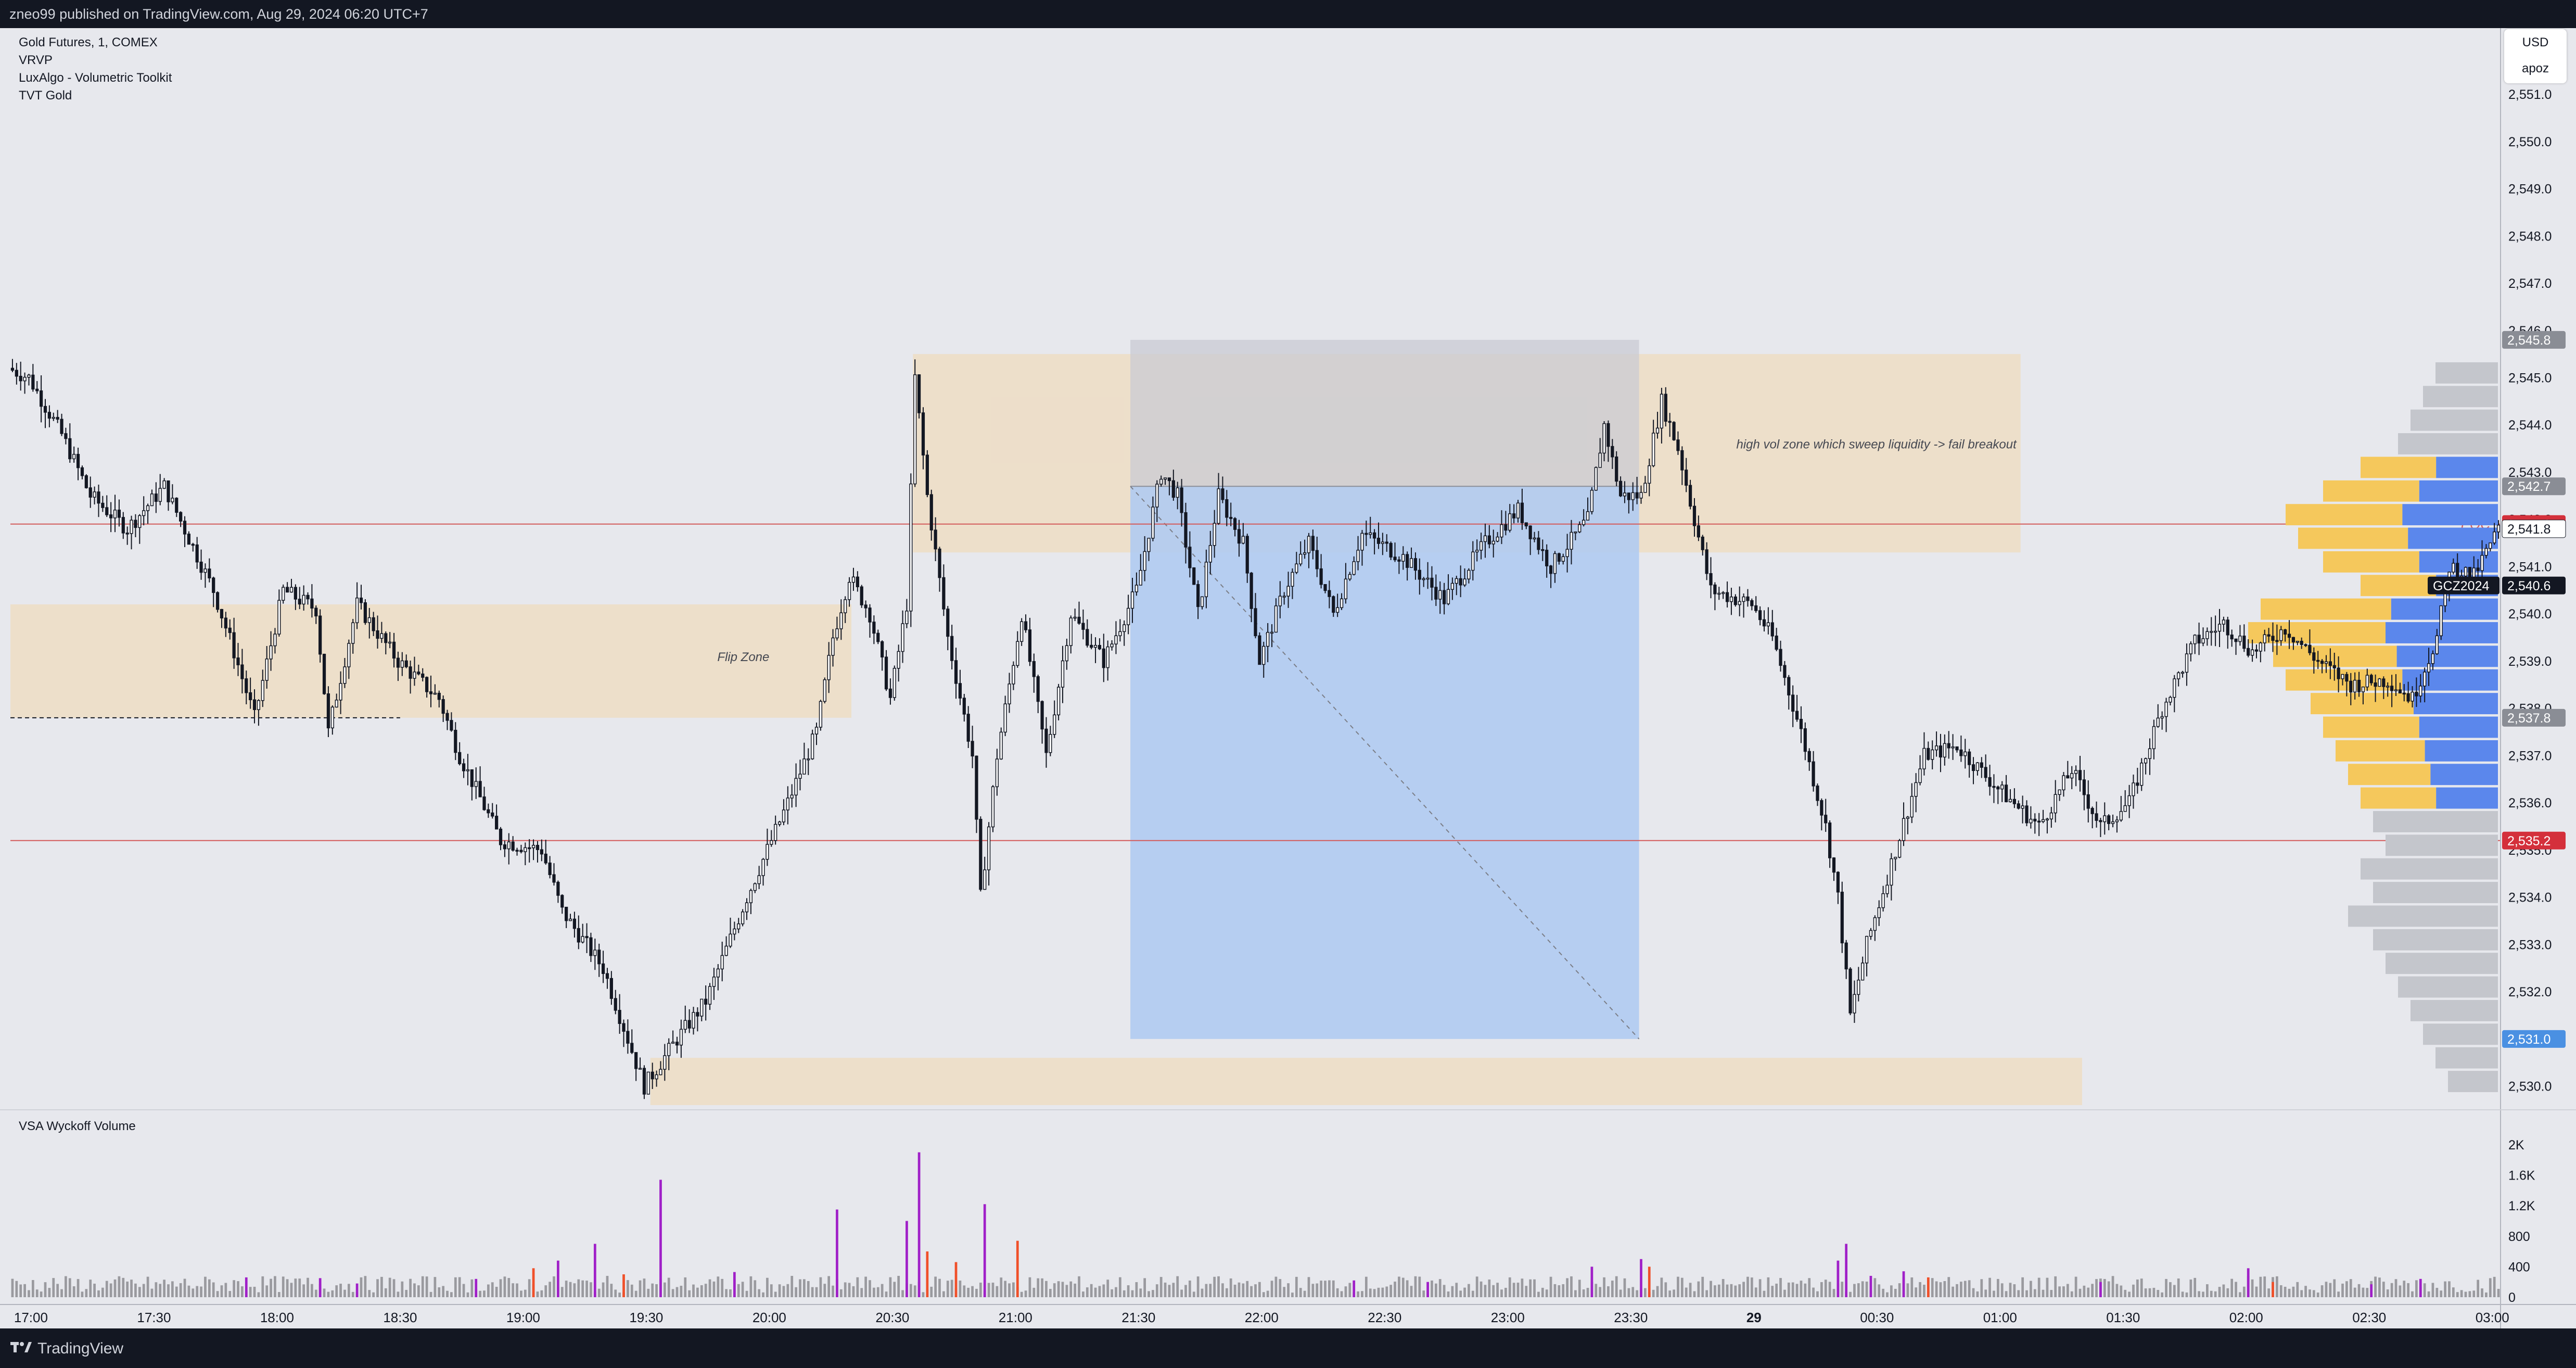 The image size is (2576, 1368). What do you see at coordinates (2530, 661) in the screenshot?
I see `price-tick: 2,539.0` at bounding box center [2530, 661].